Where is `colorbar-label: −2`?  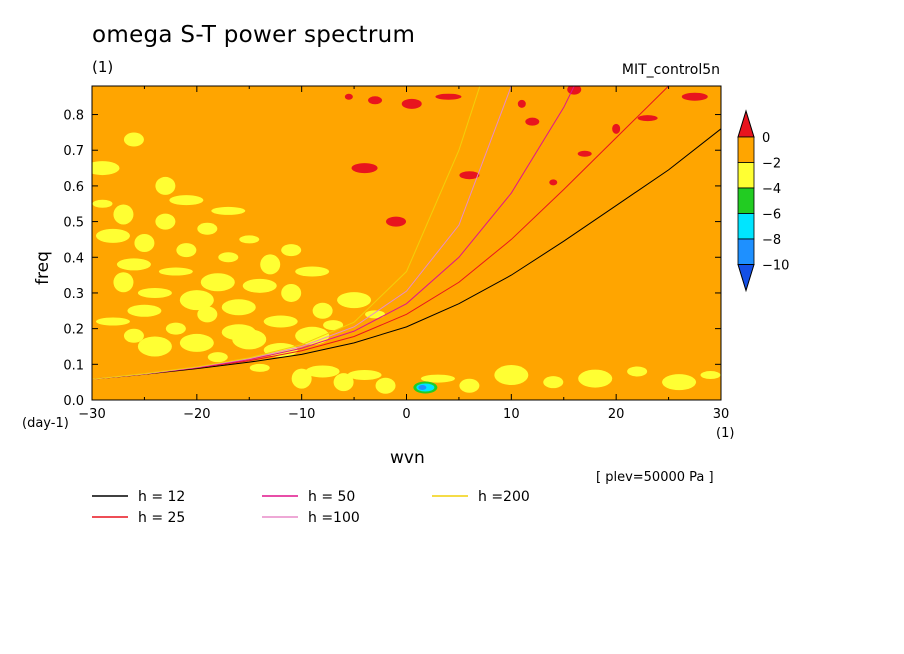
colorbar-label: −2 is located at coordinates (771, 164).